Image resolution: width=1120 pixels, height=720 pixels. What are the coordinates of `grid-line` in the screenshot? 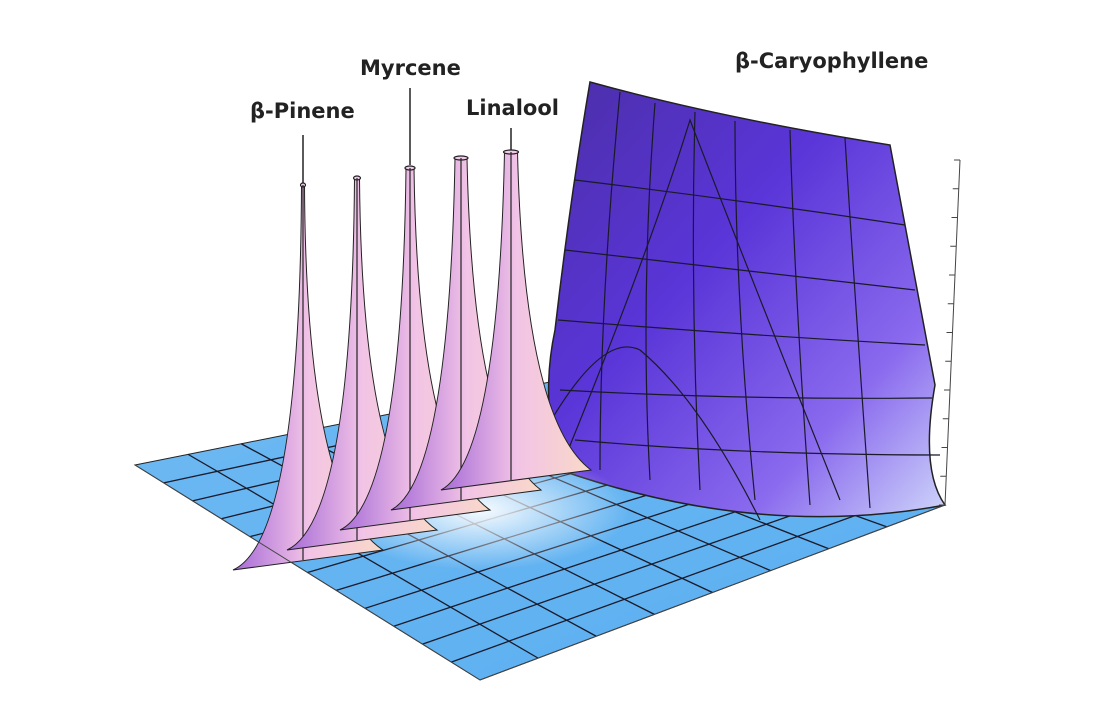 It's located at (363, 556).